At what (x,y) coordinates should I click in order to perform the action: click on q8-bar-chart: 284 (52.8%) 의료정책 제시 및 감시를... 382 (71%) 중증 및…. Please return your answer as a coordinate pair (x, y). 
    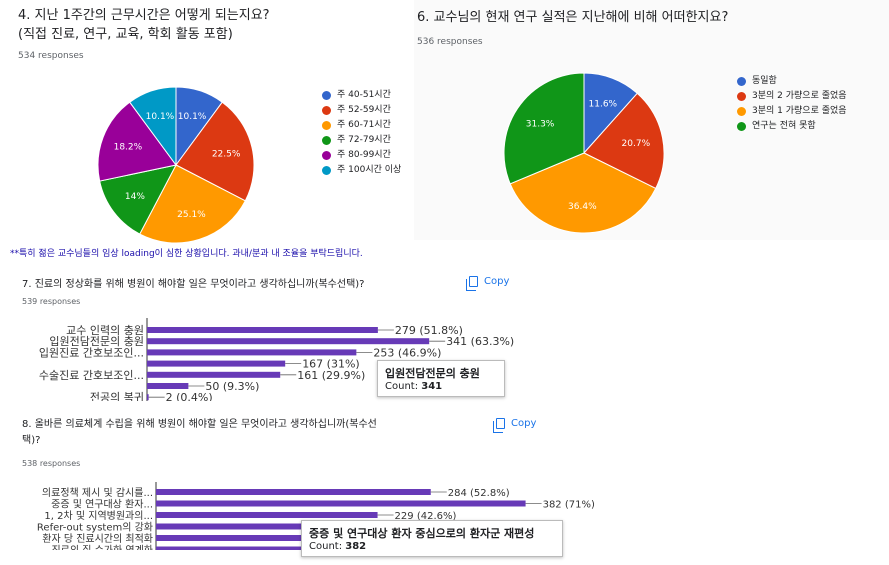
    Looking at the image, I should click on (316, 516).